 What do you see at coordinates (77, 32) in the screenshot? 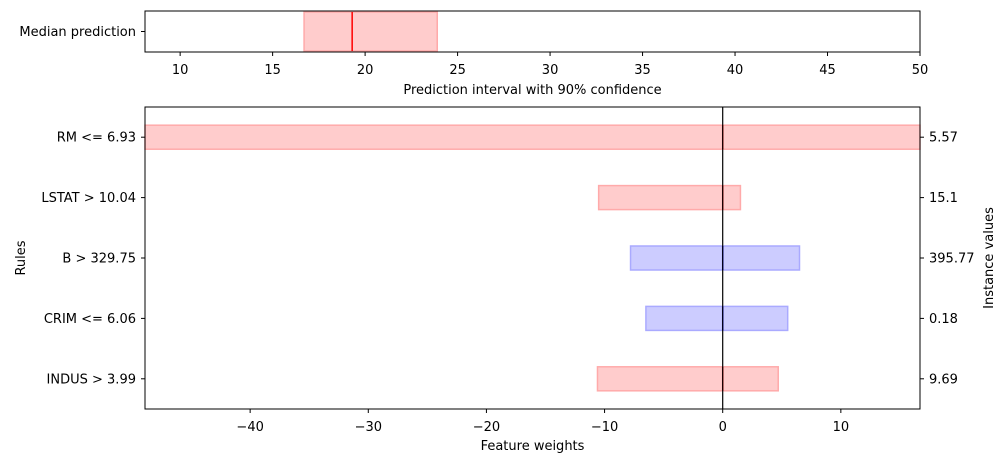
I see `ytick-label: Median prediction` at bounding box center [77, 32].